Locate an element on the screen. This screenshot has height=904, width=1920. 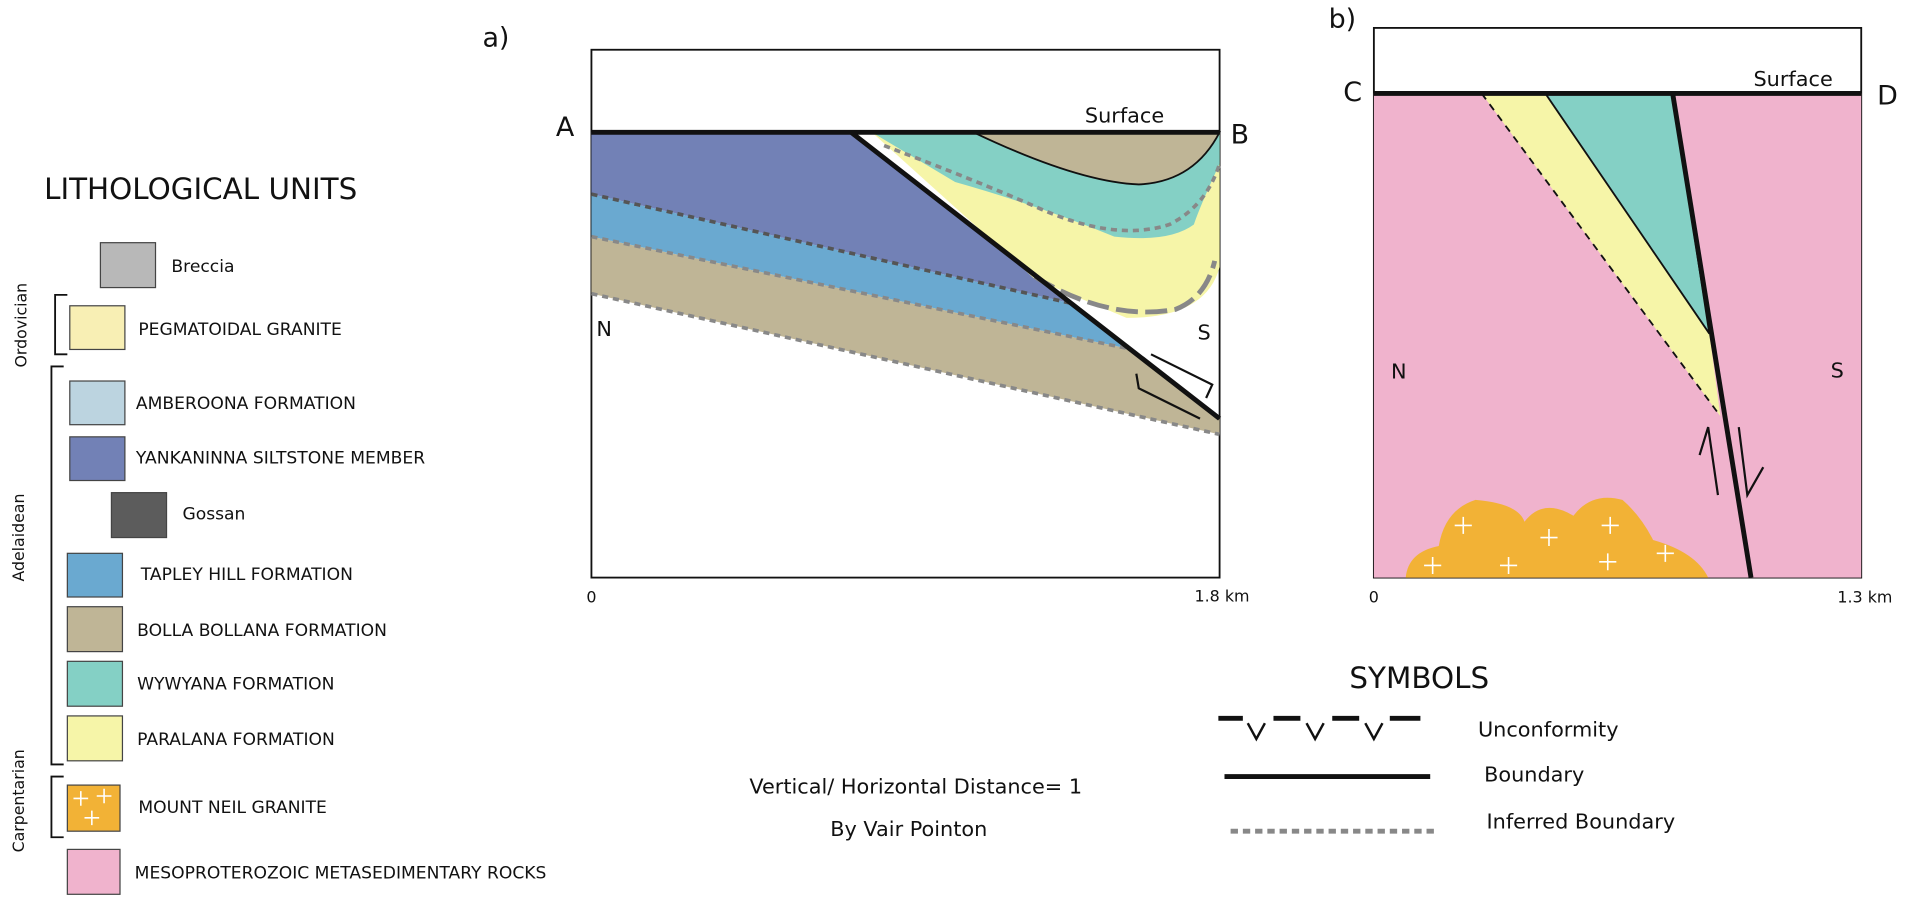
scale-label: 1.8 km is located at coordinates (1222, 596).